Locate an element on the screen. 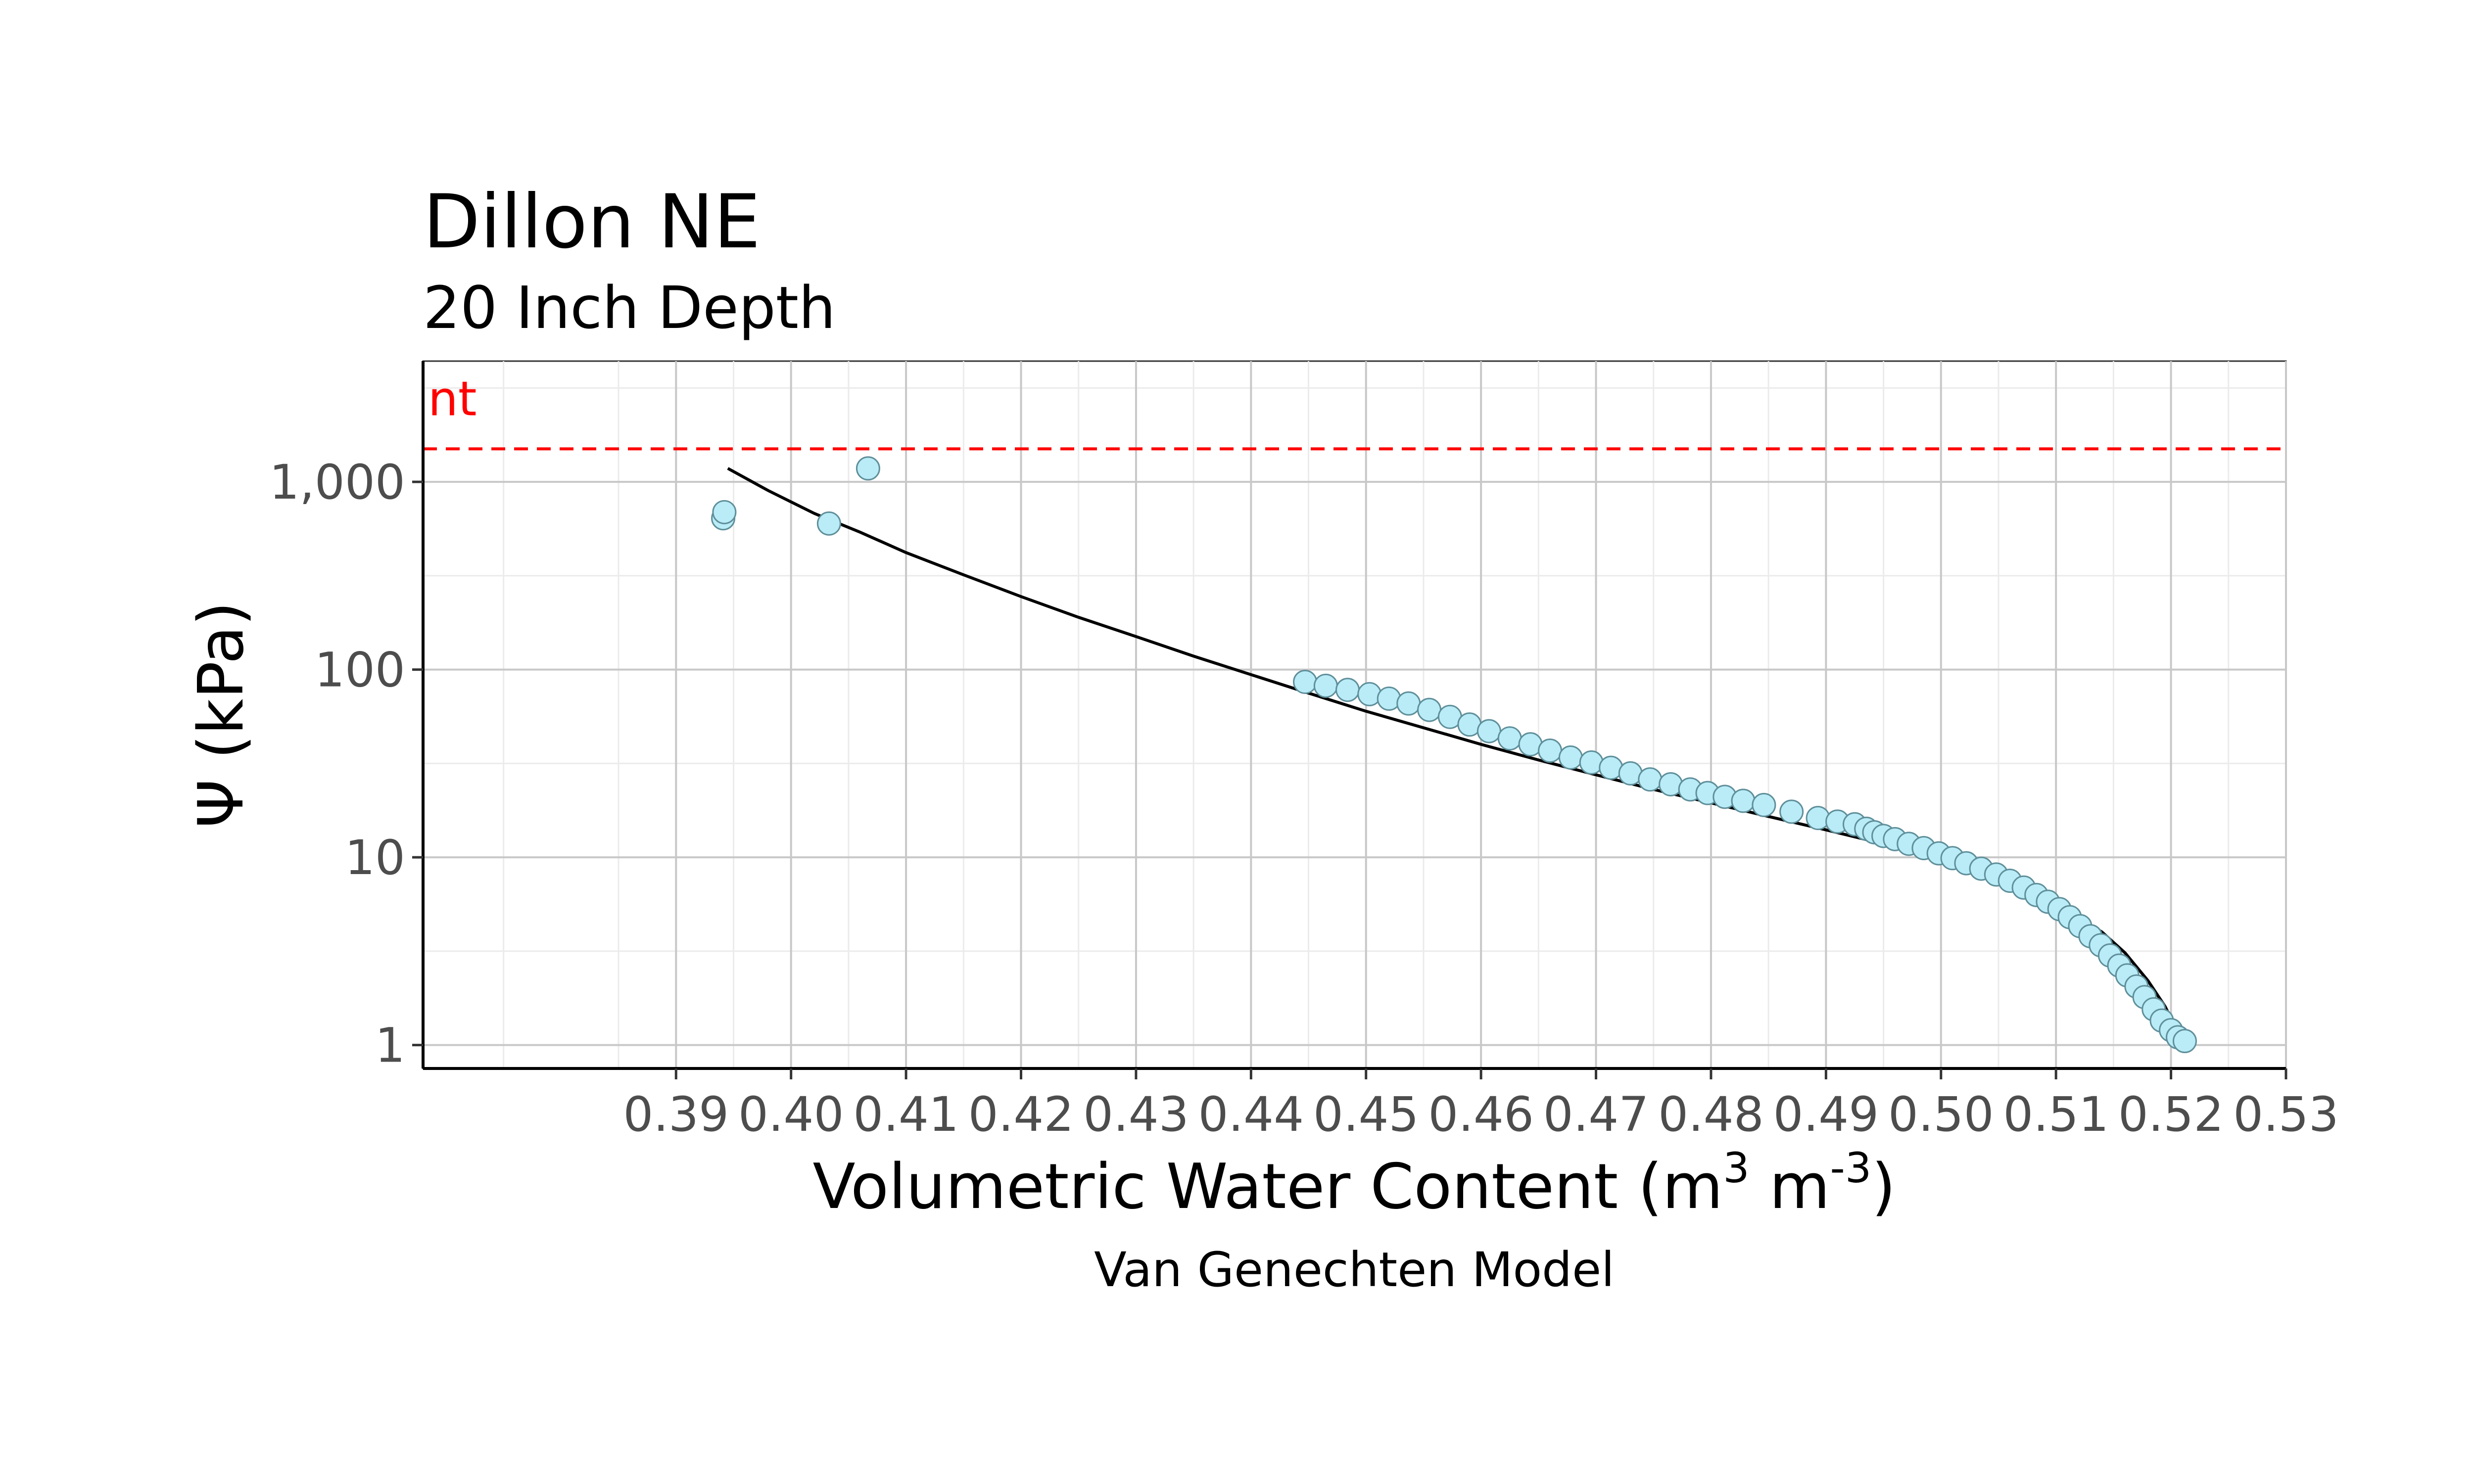 This screenshot has height=1484, width=2474. x-axis-title-sup2: -3 is located at coordinates (1851, 1168).